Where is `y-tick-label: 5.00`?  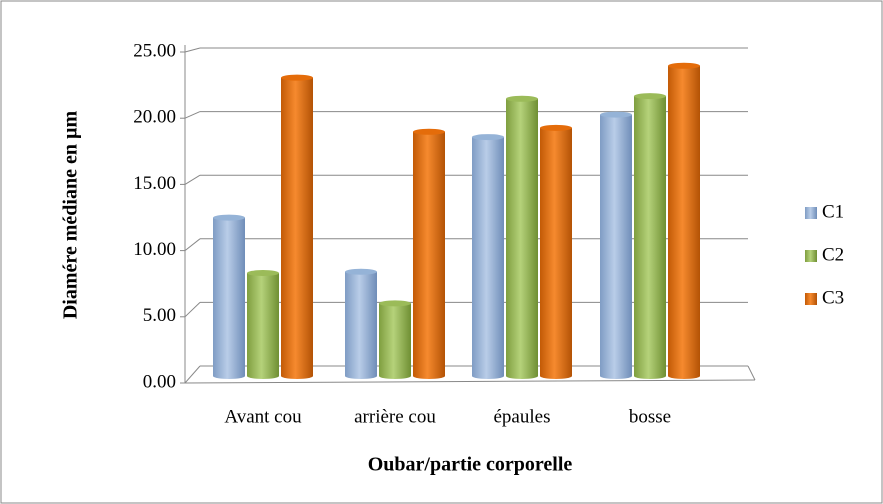
y-tick-label: 5.00 is located at coordinates (159, 315).